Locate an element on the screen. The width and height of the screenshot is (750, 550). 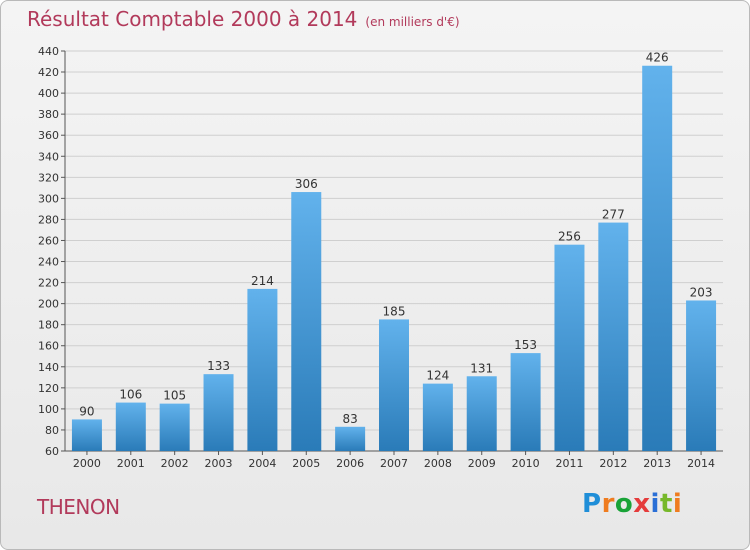
y-tick-label: 320 is located at coordinates (48, 177).